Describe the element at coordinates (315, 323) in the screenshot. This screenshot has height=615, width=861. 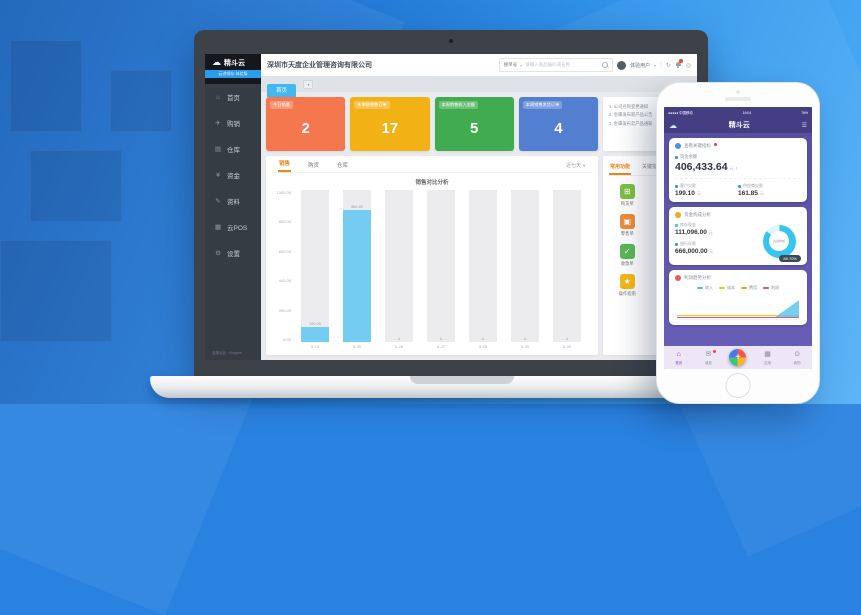
I see `bar-value-label: 100.00` at that location.